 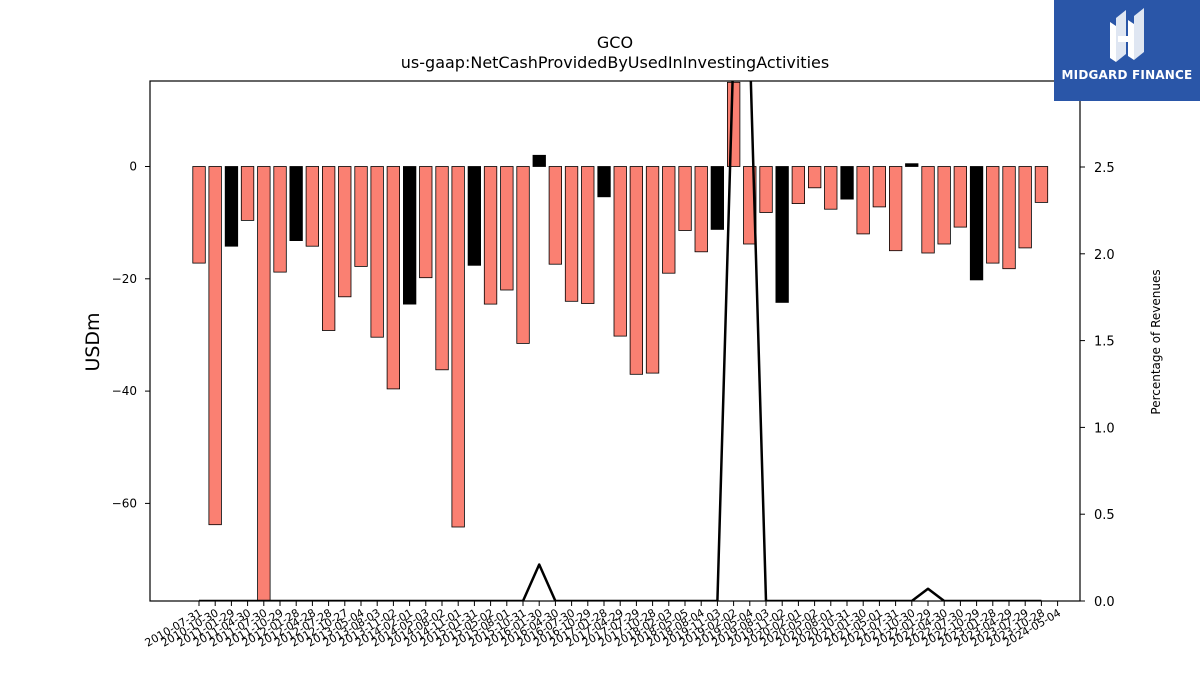 What do you see at coordinates (615, 42) in the screenshot?
I see `chart-title: GCO` at bounding box center [615, 42].